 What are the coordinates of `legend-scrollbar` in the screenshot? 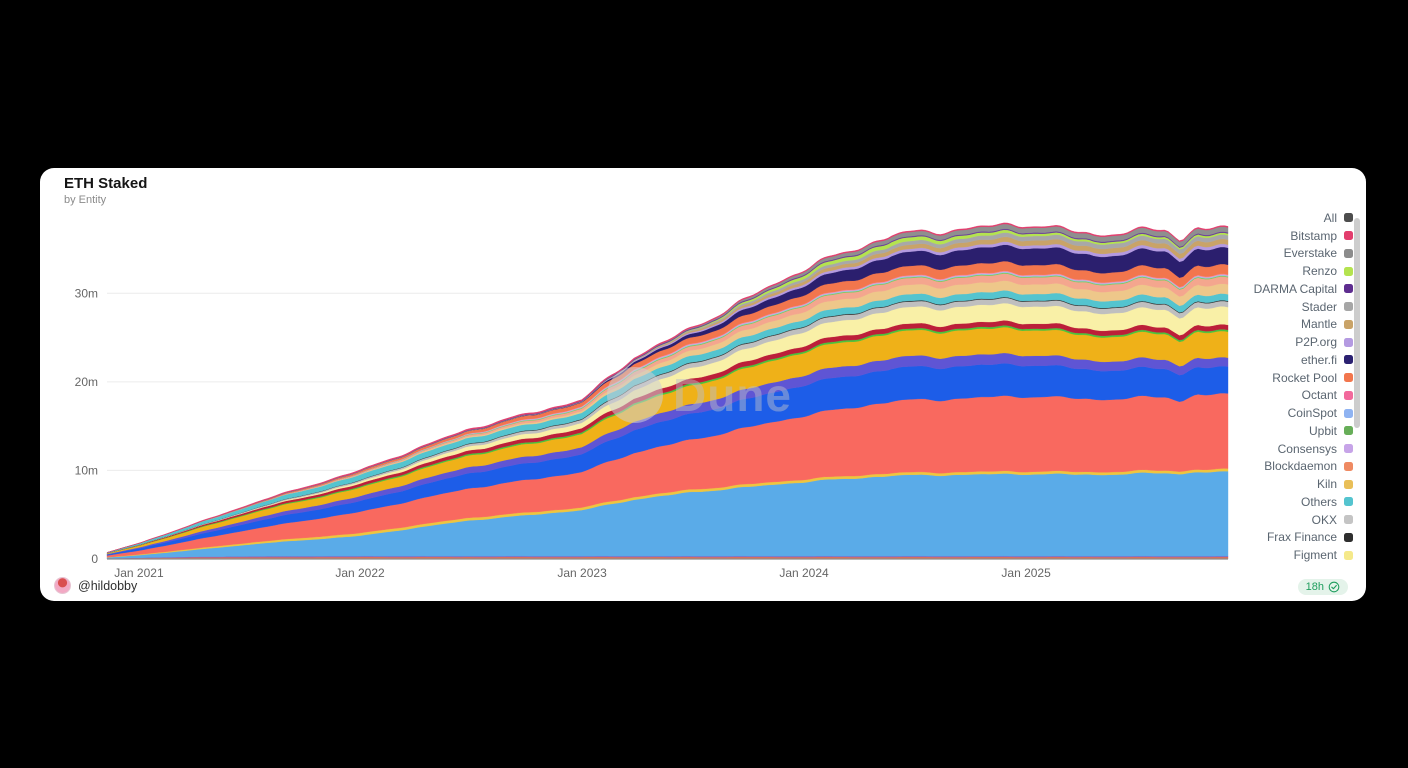 It's located at (1357, 323).